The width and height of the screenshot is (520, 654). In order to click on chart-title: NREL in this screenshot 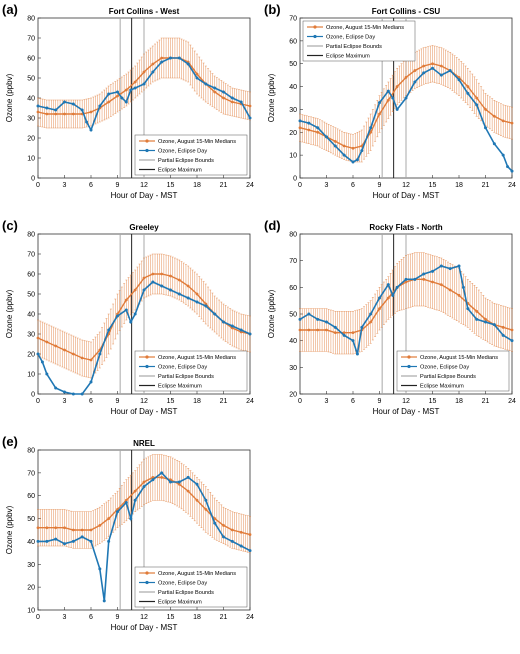, I will do `click(144, 443)`.